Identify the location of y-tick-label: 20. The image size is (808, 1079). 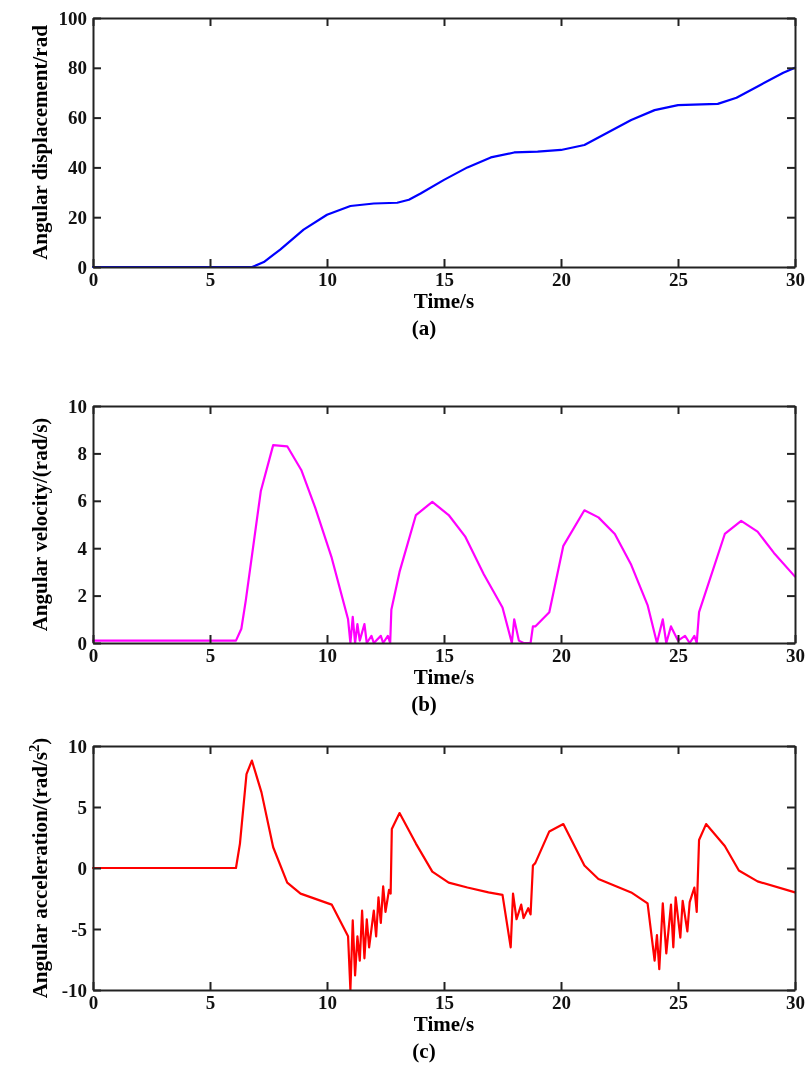
(77, 217).